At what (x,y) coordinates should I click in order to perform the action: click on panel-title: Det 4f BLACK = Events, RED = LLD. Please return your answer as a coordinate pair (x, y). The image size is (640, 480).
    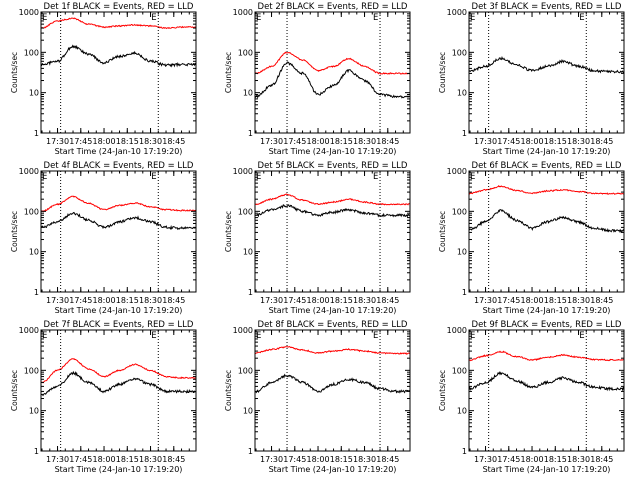
    Looking at the image, I should click on (119, 166).